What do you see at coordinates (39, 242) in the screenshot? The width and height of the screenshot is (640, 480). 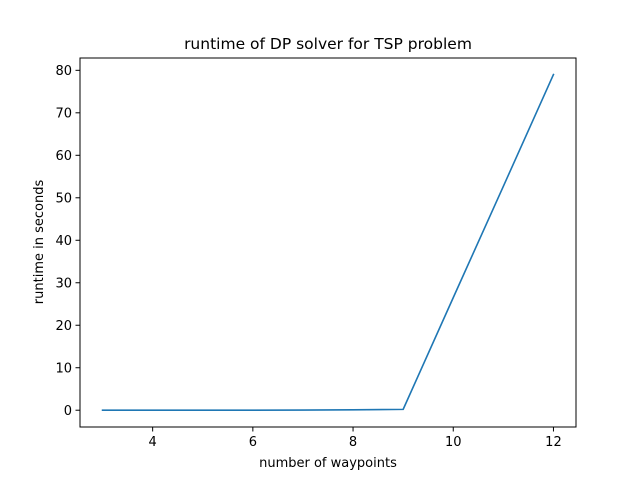 I see `y-axis-title: runtime in seconds` at bounding box center [39, 242].